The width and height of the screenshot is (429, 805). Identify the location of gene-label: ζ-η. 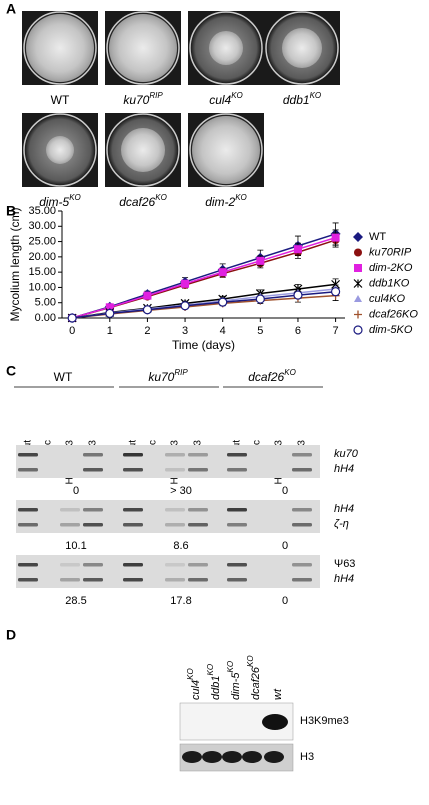
(341, 524).